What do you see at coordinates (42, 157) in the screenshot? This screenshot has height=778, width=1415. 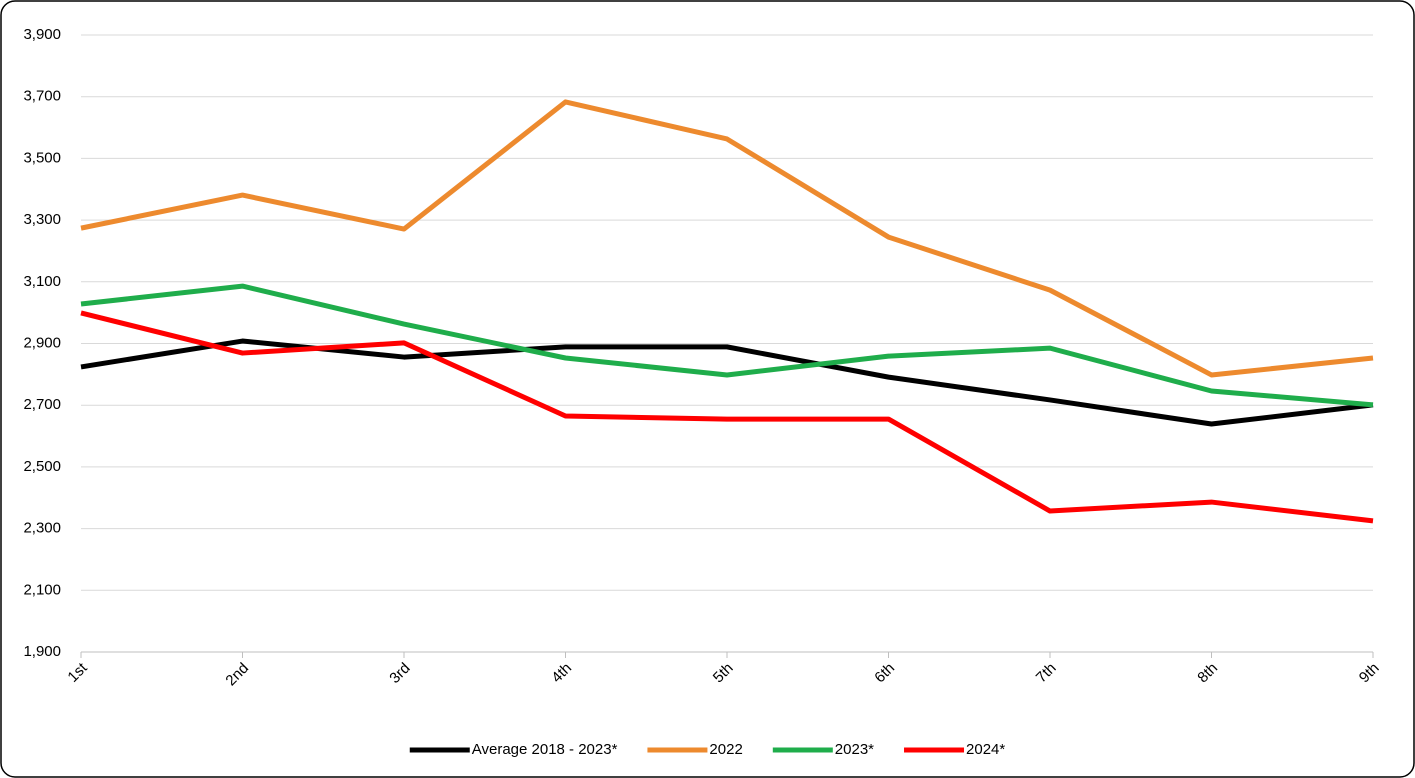 I see `y-tick-label: 3,500` at bounding box center [42, 157].